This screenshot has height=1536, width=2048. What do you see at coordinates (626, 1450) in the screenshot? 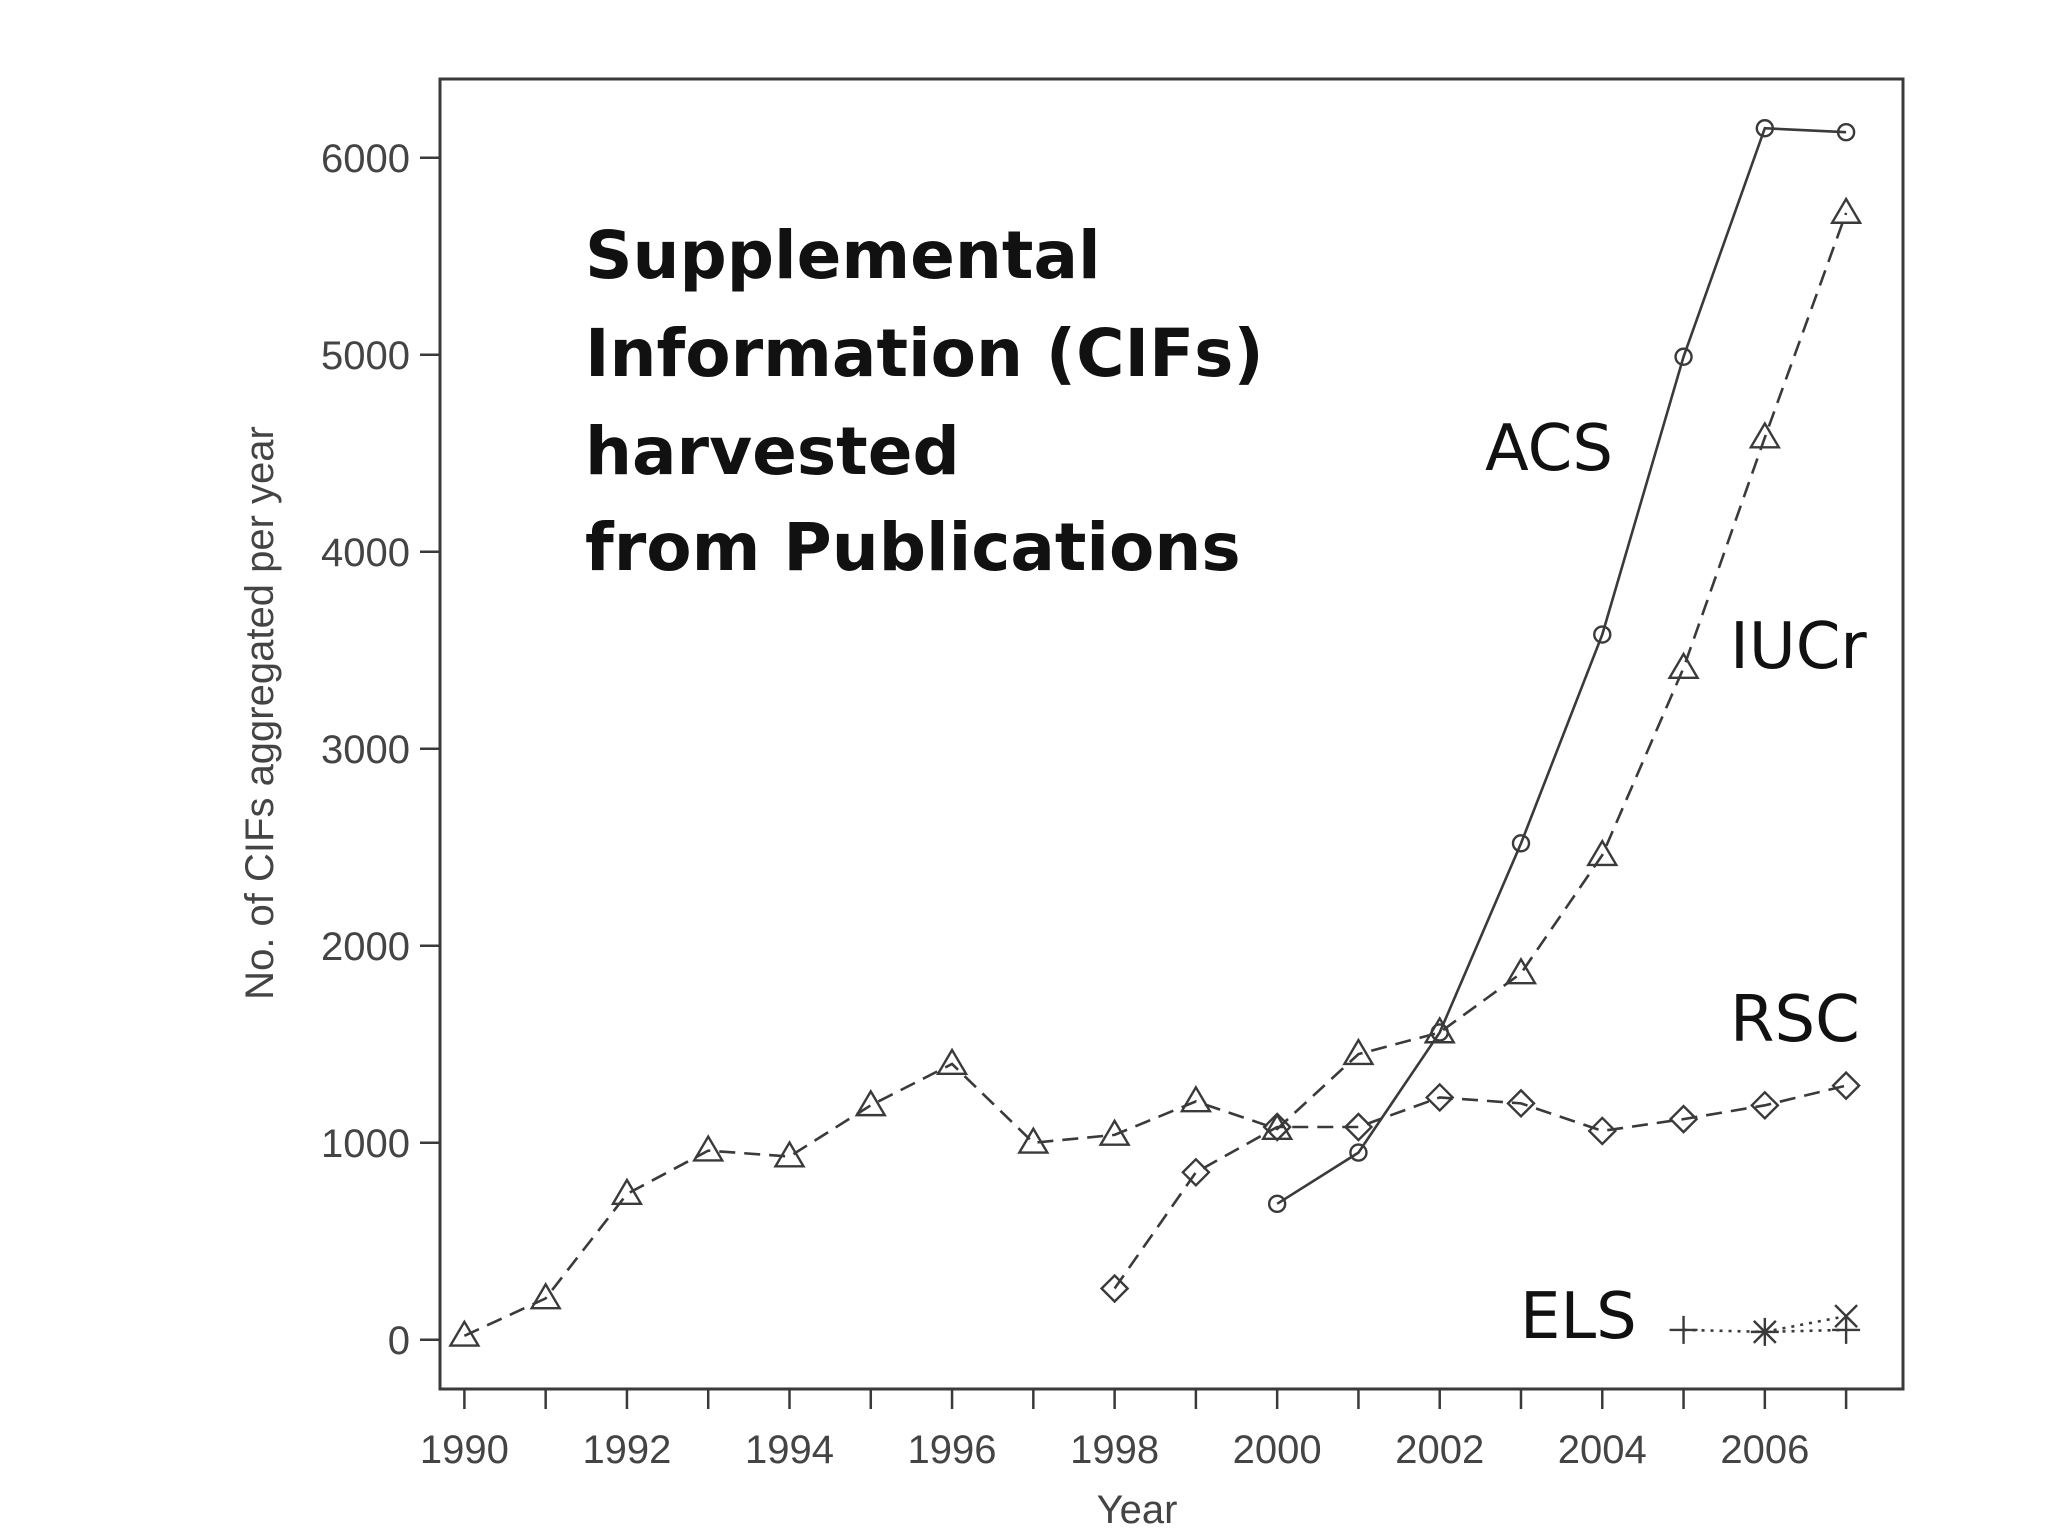
I see `x-tick-label: 1992` at bounding box center [626, 1450].